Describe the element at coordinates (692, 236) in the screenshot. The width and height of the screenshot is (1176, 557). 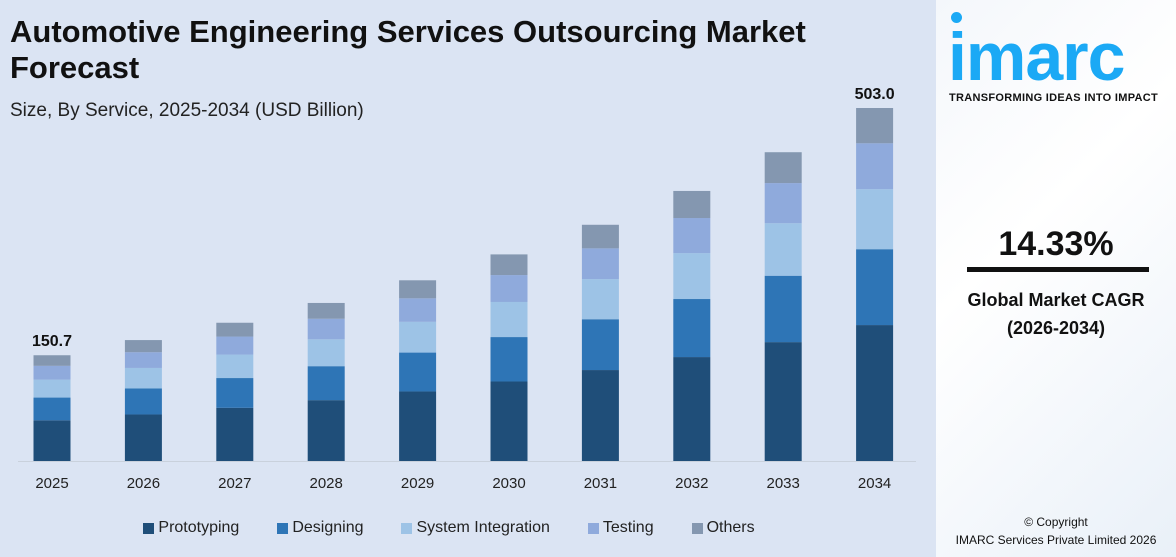
I see `bar-segment-testing-2032` at that location.